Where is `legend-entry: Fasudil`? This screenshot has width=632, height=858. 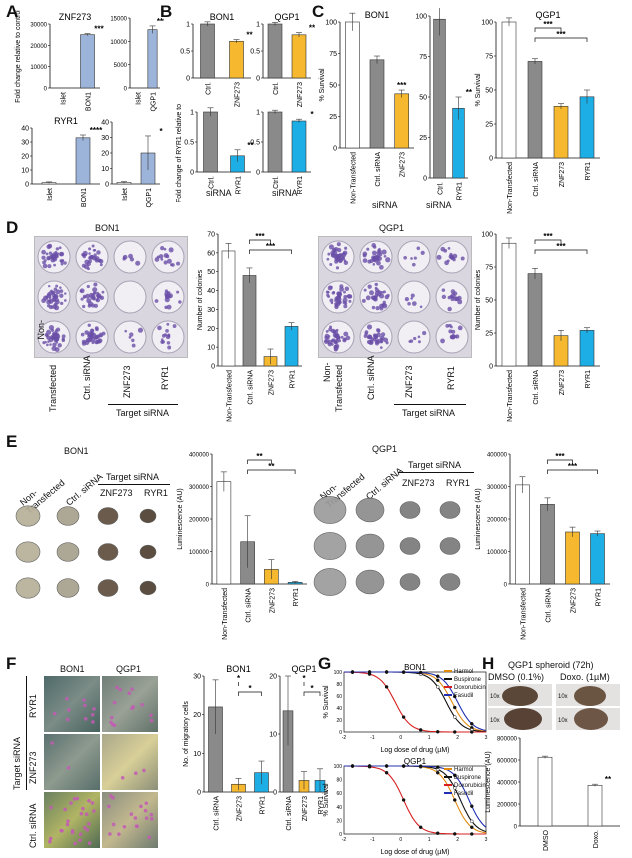
legend-entry: Fasudil is located at coordinates (465, 696).